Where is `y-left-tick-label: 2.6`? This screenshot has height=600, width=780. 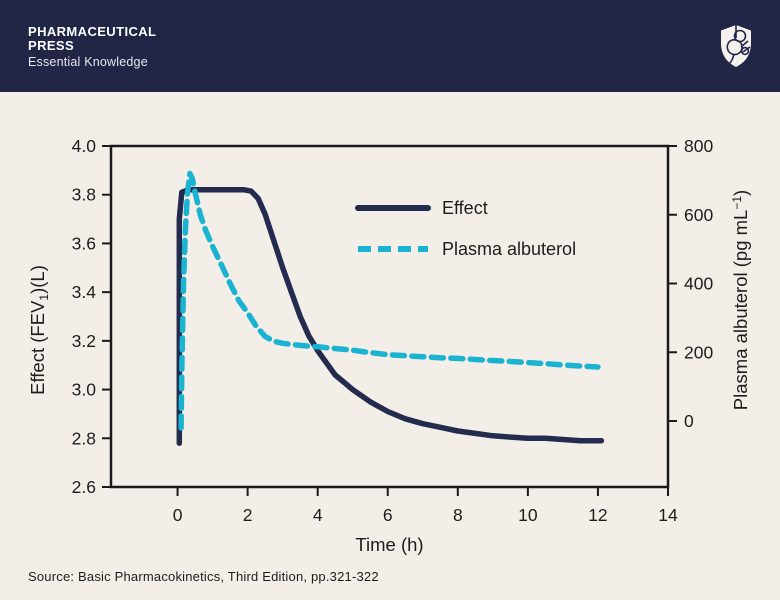
y-left-tick-label: 2.6 is located at coordinates (84, 487).